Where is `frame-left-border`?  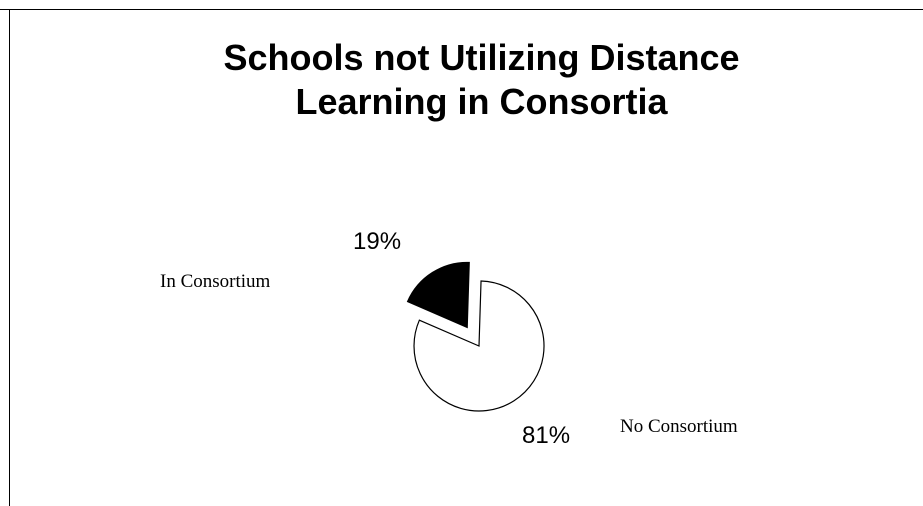
frame-left-border is located at coordinates (9, 257).